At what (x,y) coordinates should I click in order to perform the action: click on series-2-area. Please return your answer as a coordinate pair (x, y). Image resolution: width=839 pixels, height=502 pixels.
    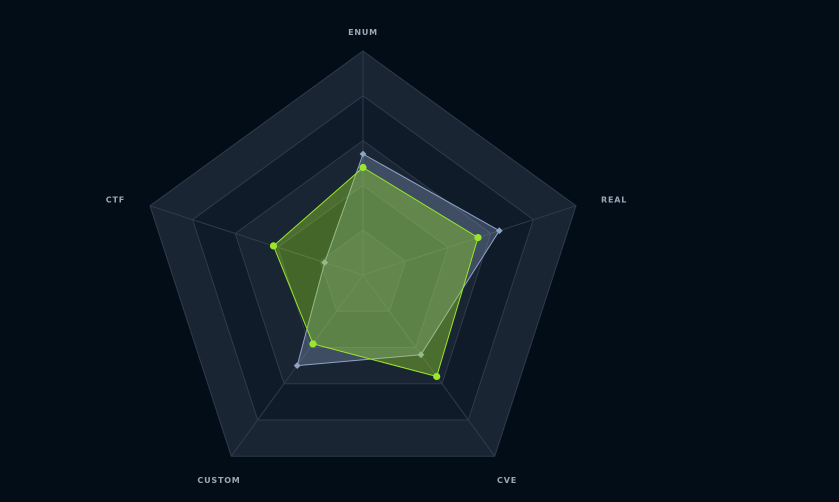
    Looking at the image, I should click on (376, 272).